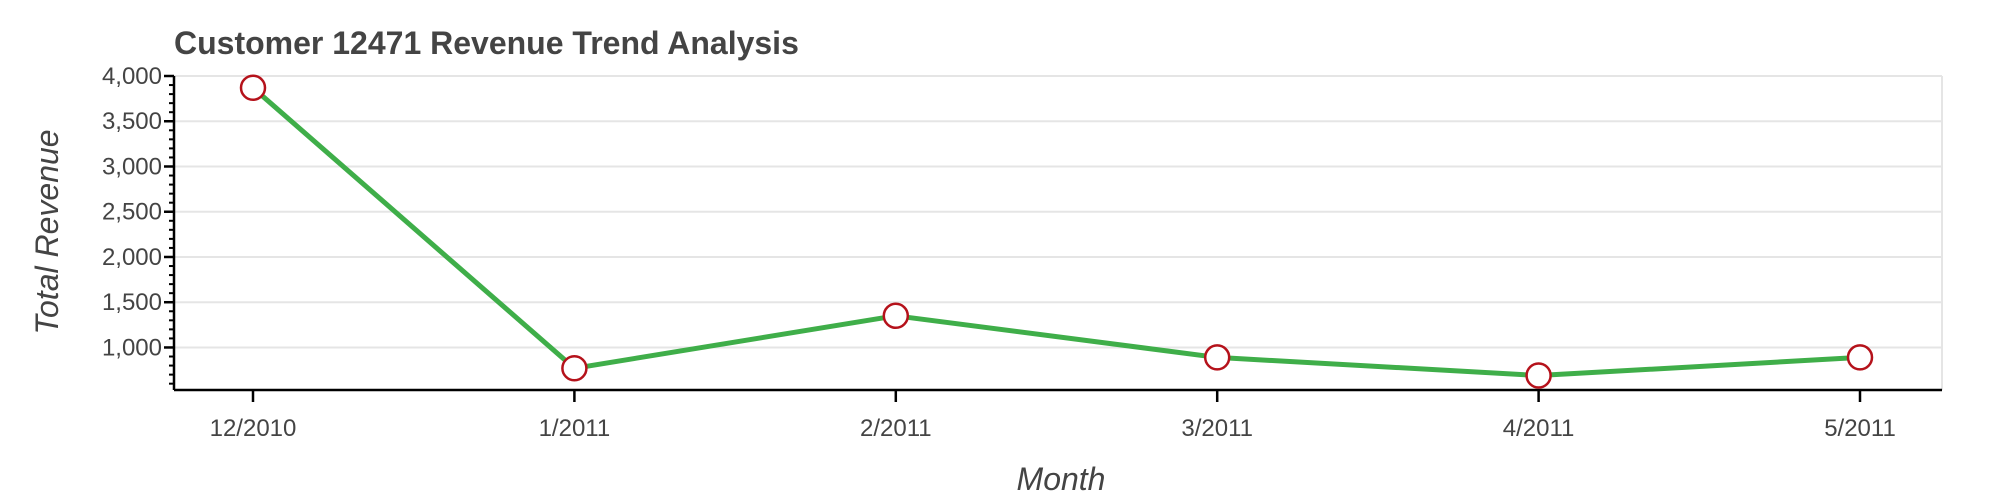  I want to click on x-tick-label: 5/2011, so click(1860, 428).